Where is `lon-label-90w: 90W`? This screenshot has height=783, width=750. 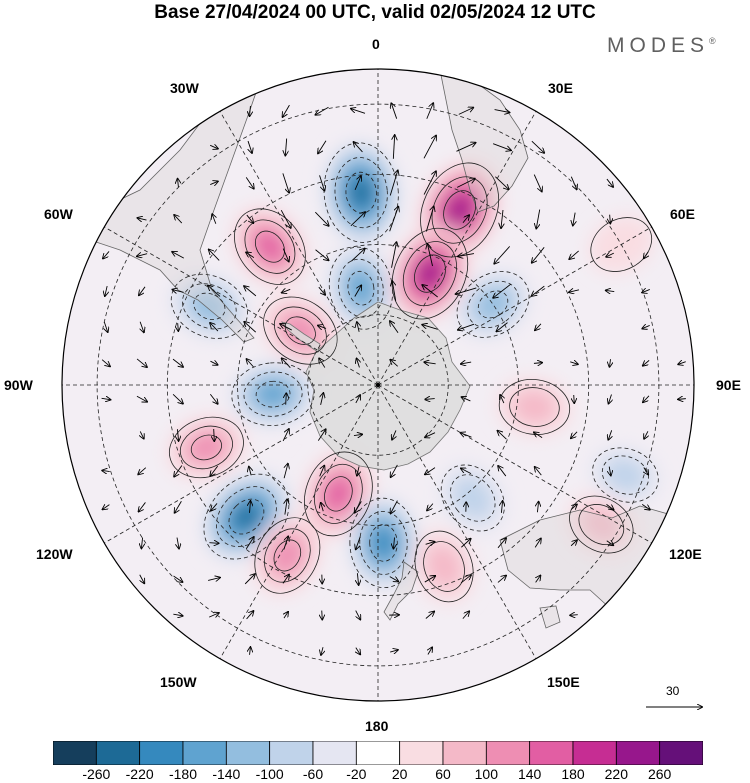 lon-label-90w: 90W is located at coordinates (18, 385).